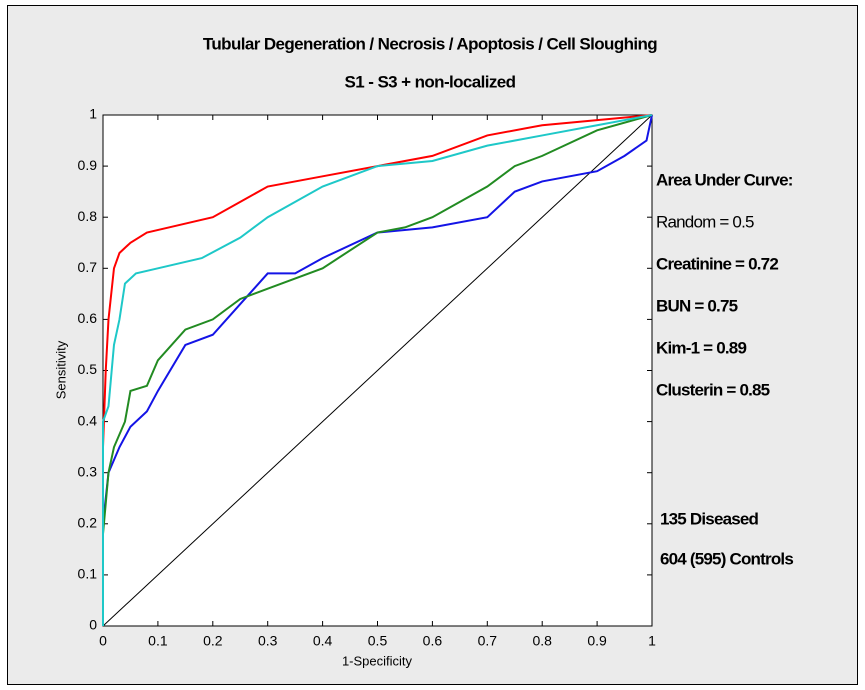  What do you see at coordinates (597, 641) in the screenshot?
I see `x-tick-label: 0.9` at bounding box center [597, 641].